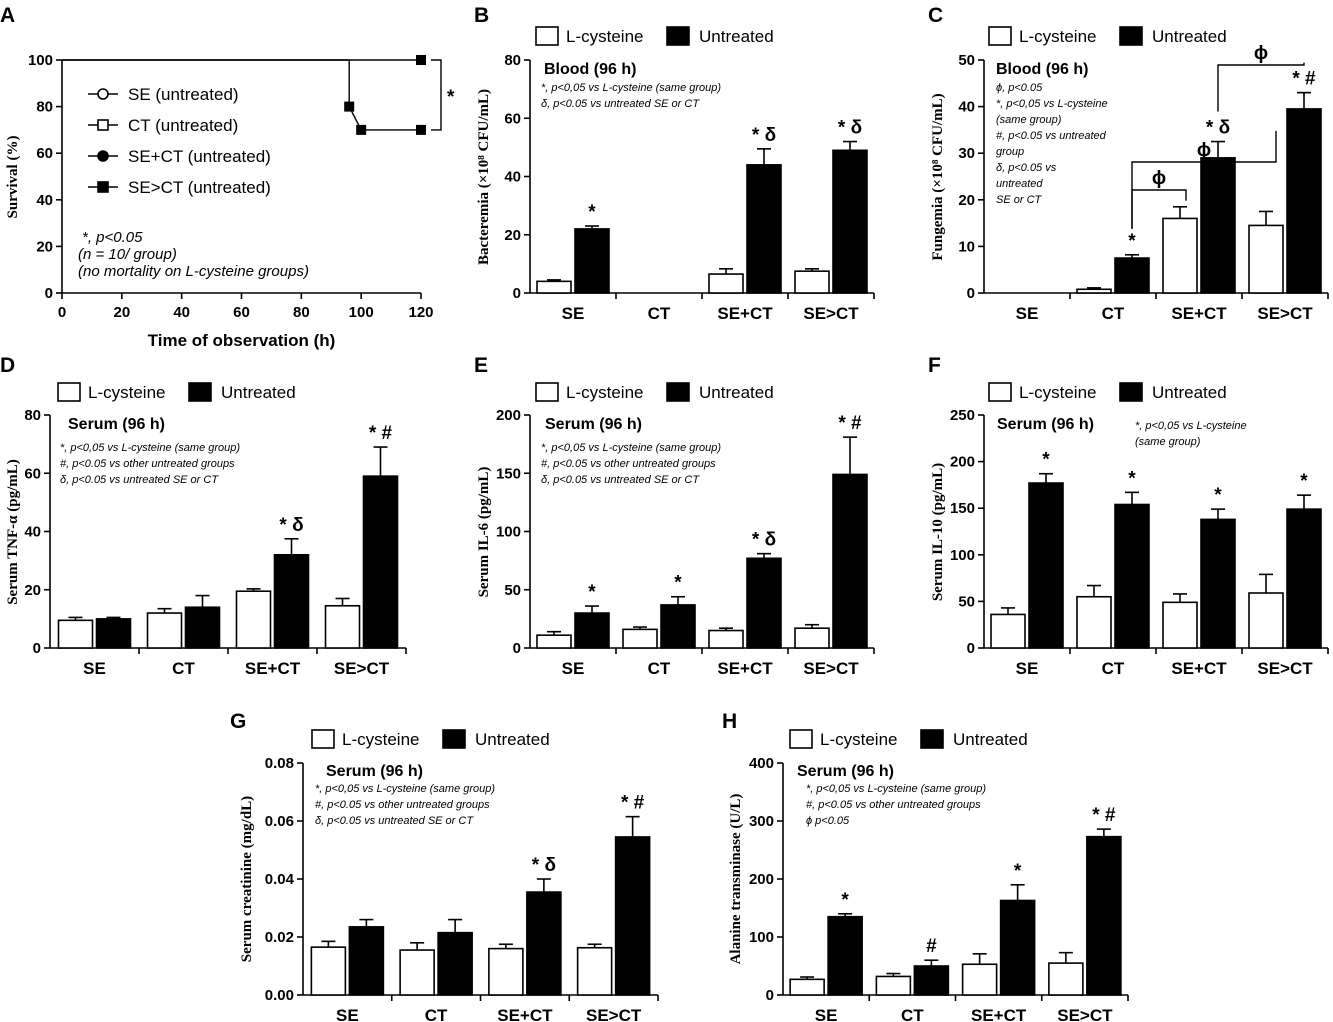 The image size is (1333, 1022). What do you see at coordinates (62, 312) in the screenshot?
I see `x-tick-label: 0` at bounding box center [62, 312].